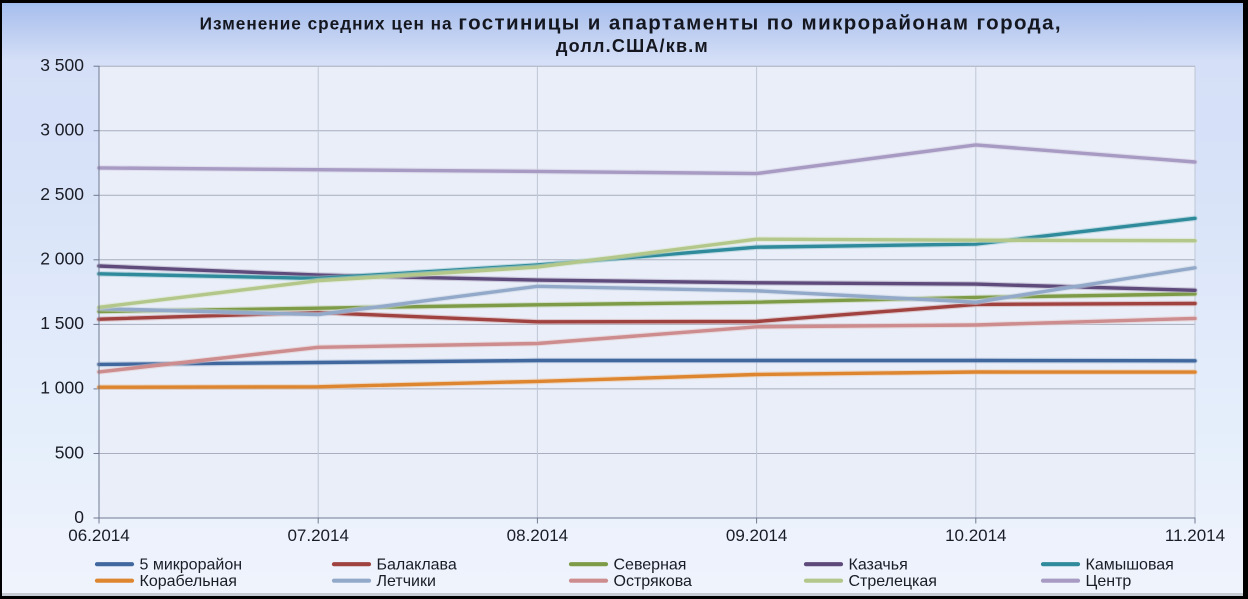  Describe the element at coordinates (62, 259) in the screenshot. I see `svg-text: 2 000` at that location.